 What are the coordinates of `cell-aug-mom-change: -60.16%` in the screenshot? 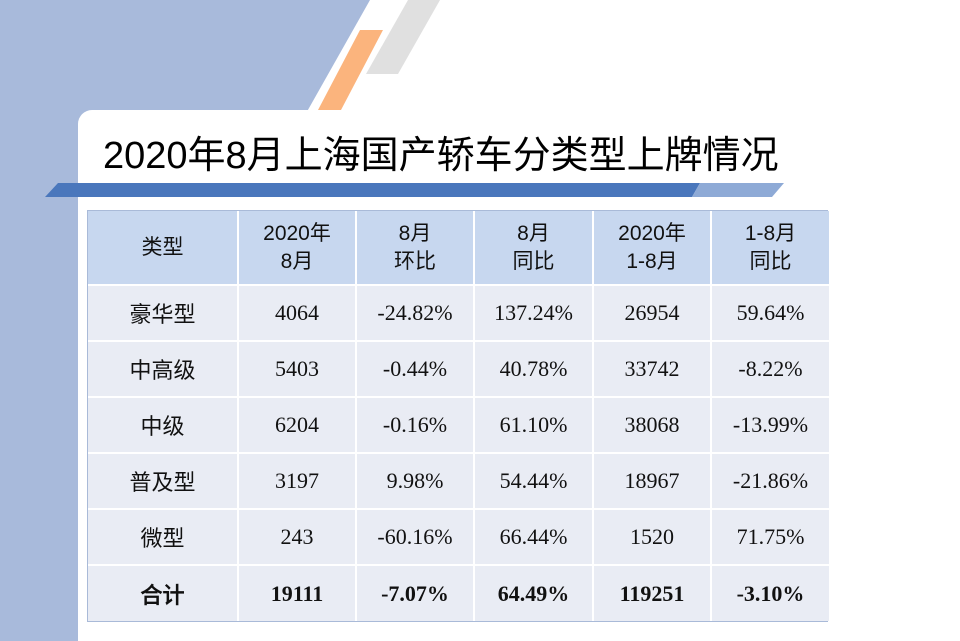 It's located at (415, 537).